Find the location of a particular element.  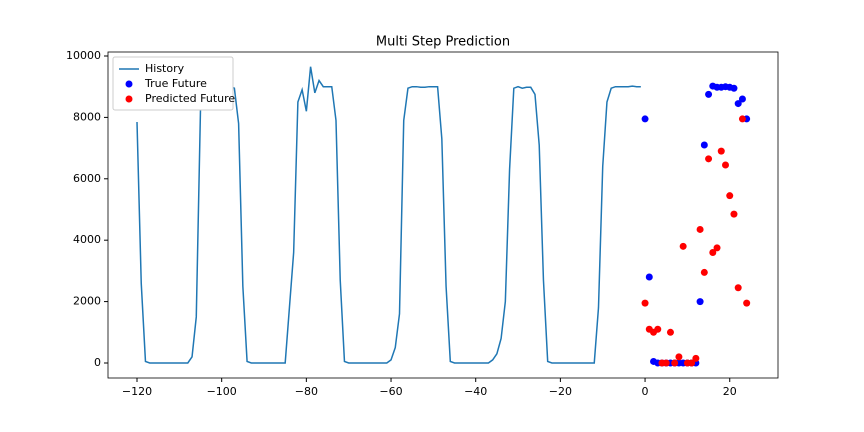

x-tick-label: −40 is located at coordinates (475, 391).